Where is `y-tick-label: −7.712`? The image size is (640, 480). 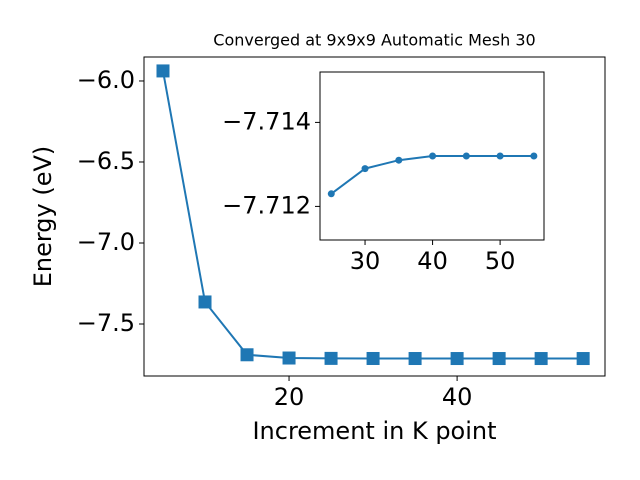 y-tick-label: −7.712 is located at coordinates (266, 205).